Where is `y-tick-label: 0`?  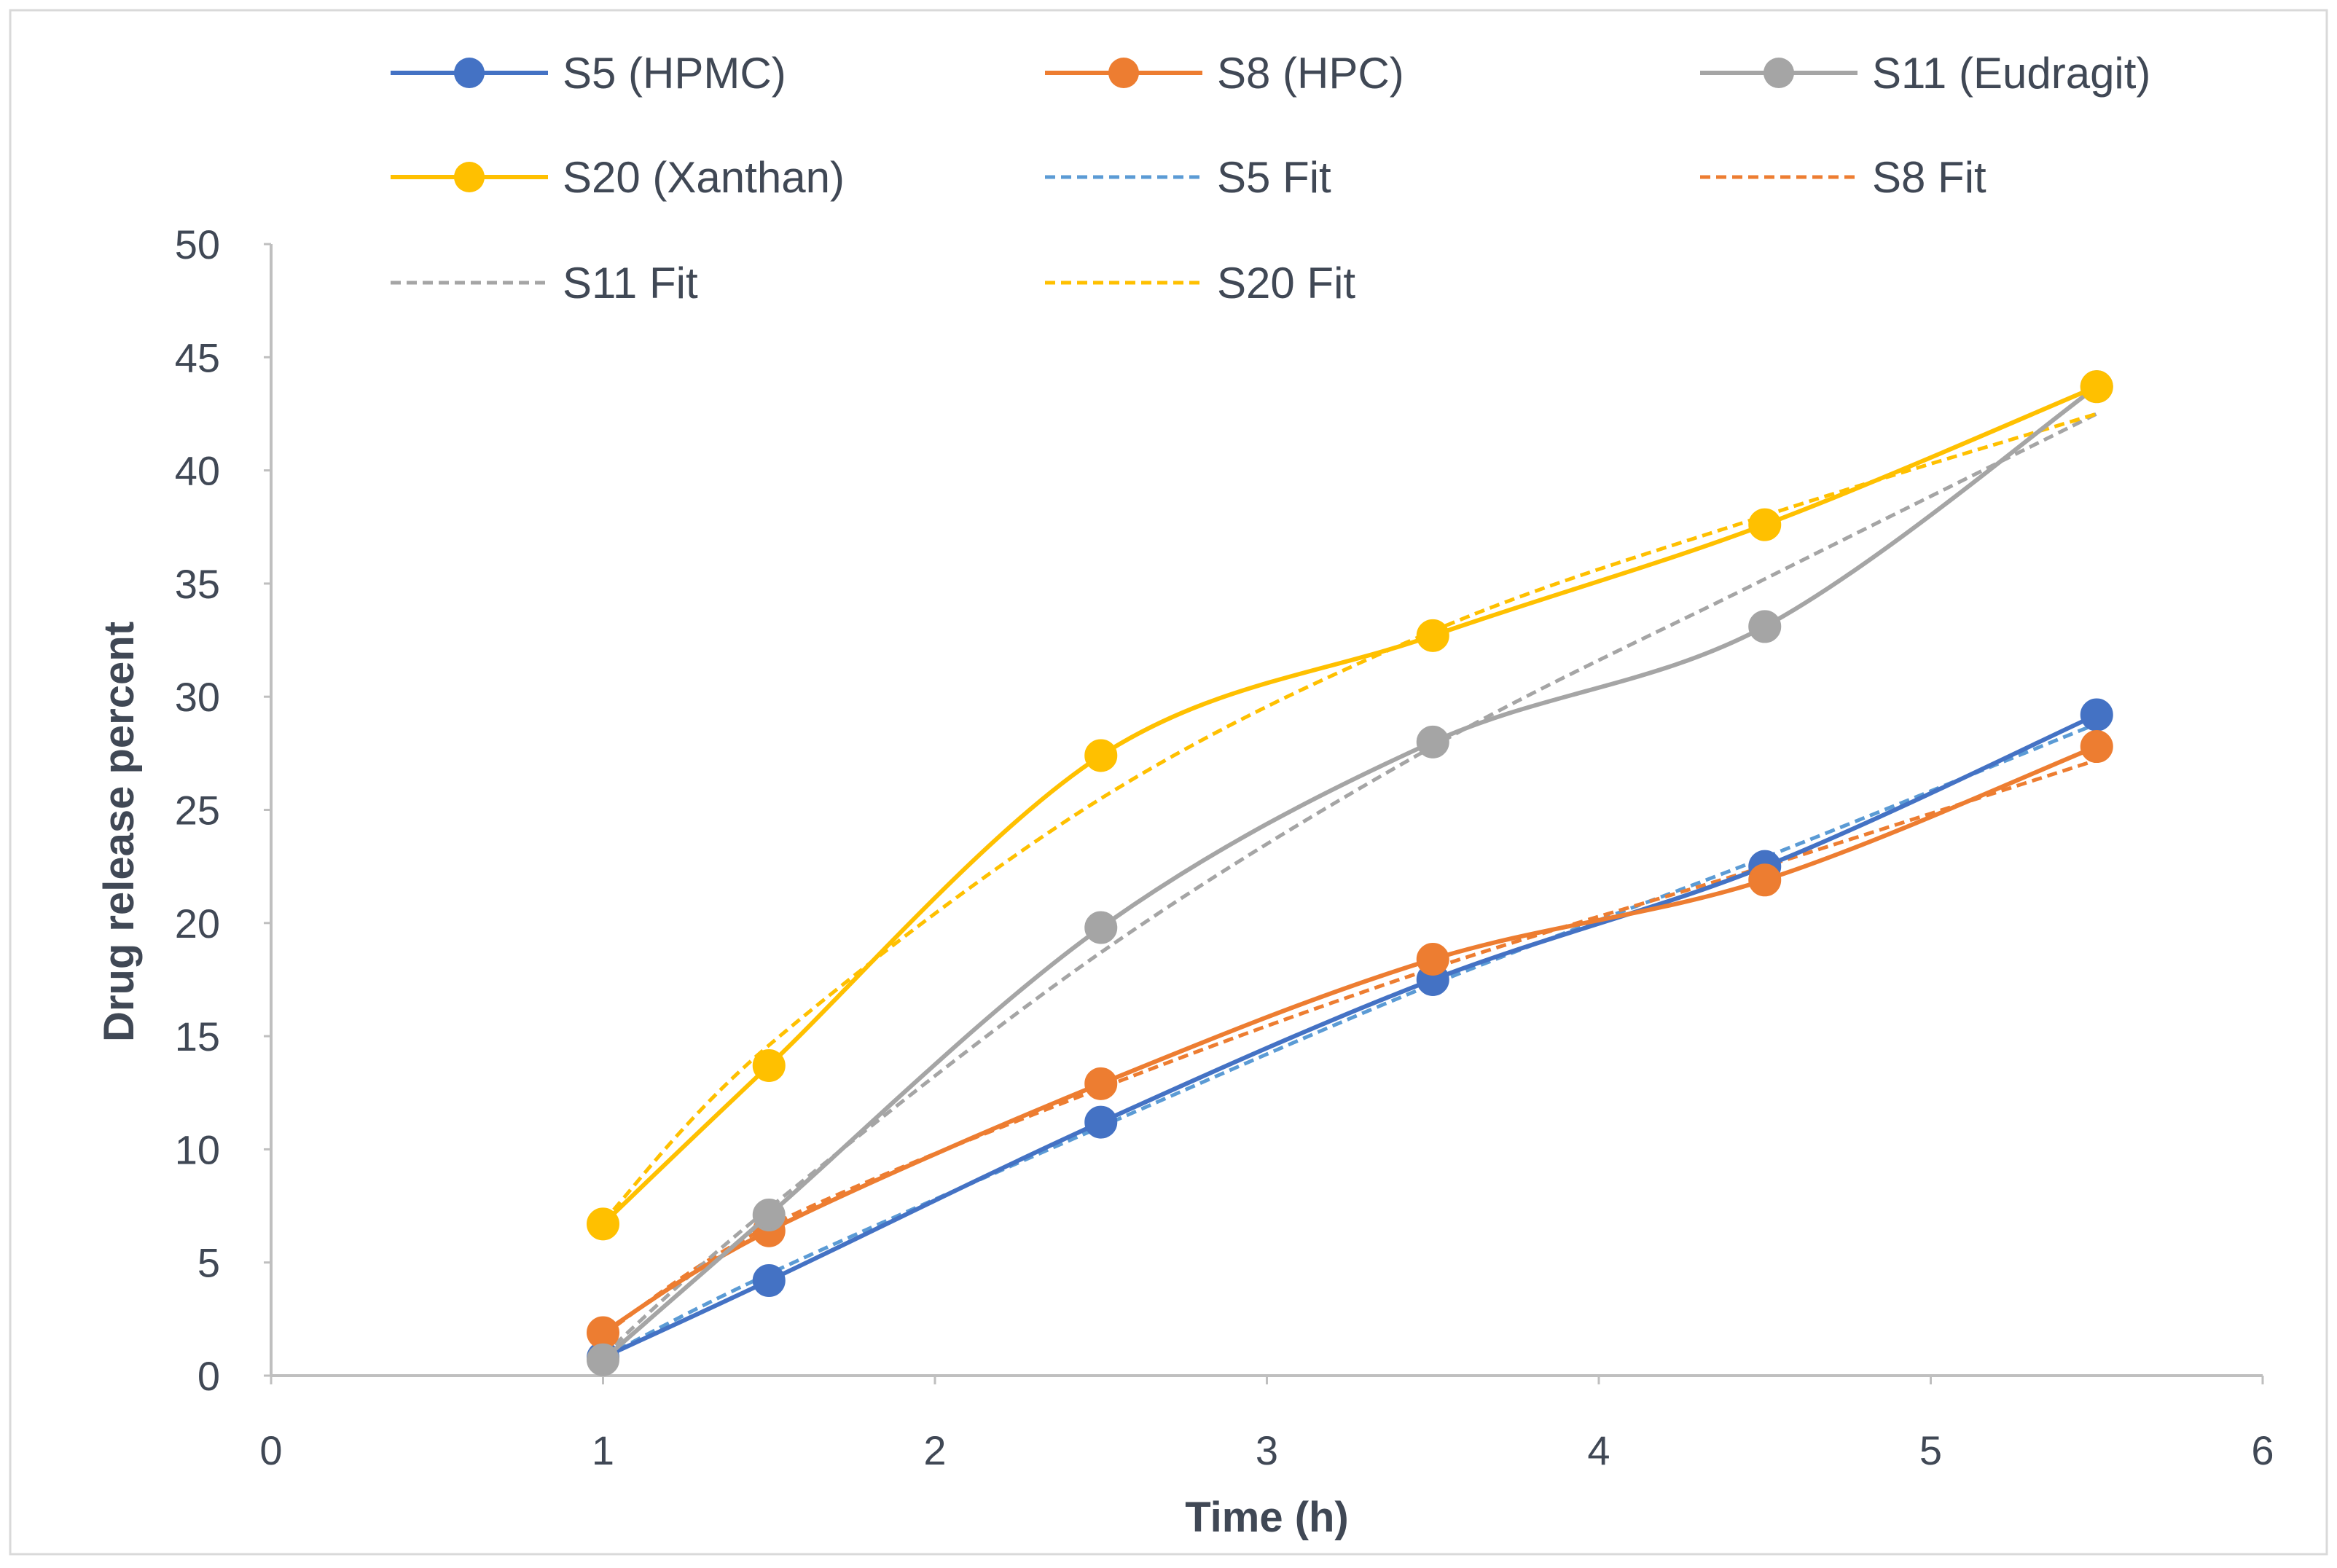
y-tick-label: 0 is located at coordinates (208, 1376).